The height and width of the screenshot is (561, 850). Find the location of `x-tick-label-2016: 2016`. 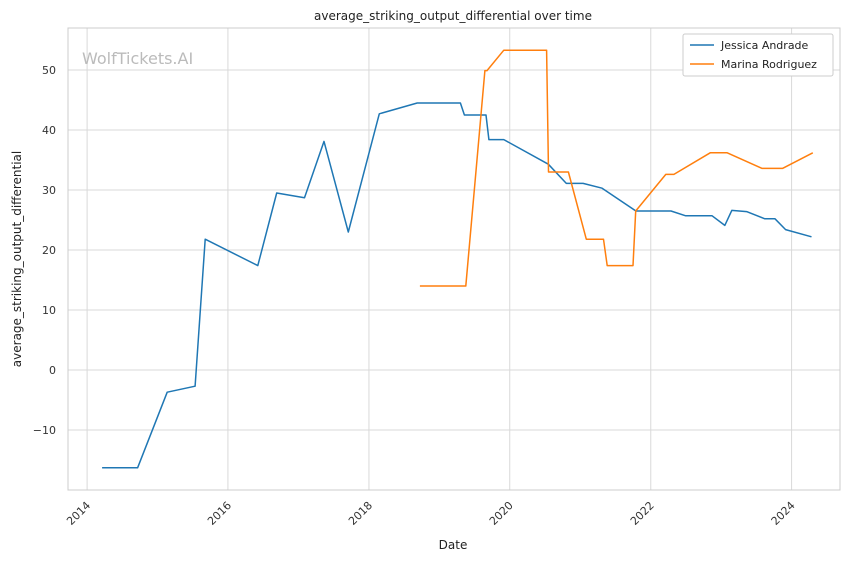

x-tick-label-2016: 2016 is located at coordinates (219, 513).